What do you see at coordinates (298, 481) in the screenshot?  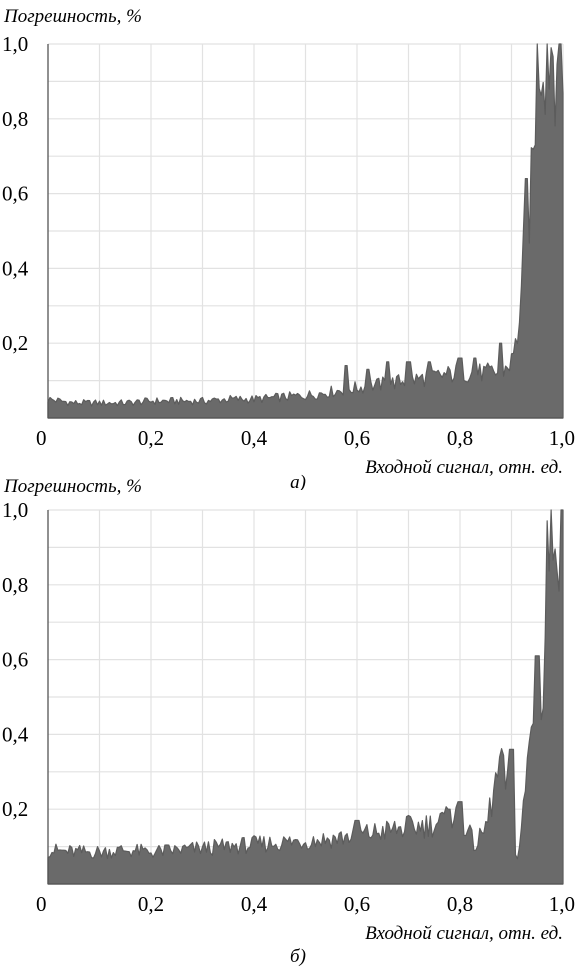 I see `subfigure-label: а)` at bounding box center [298, 481].